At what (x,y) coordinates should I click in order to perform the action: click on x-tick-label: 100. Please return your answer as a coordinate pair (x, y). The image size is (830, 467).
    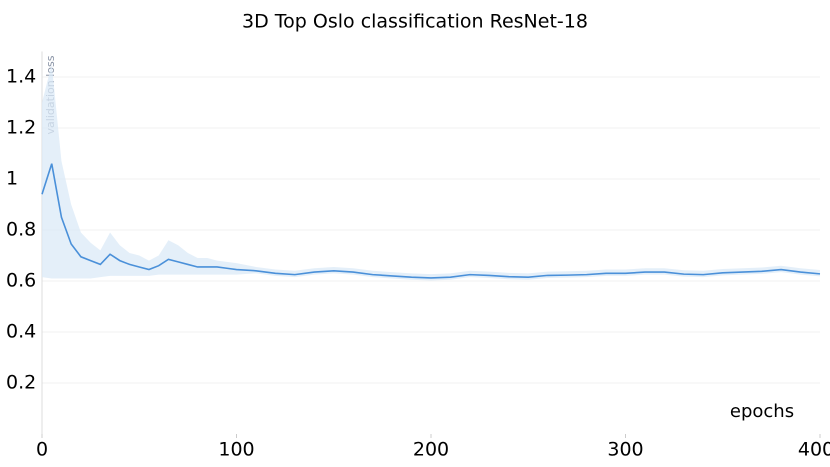
    Looking at the image, I should click on (236, 450).